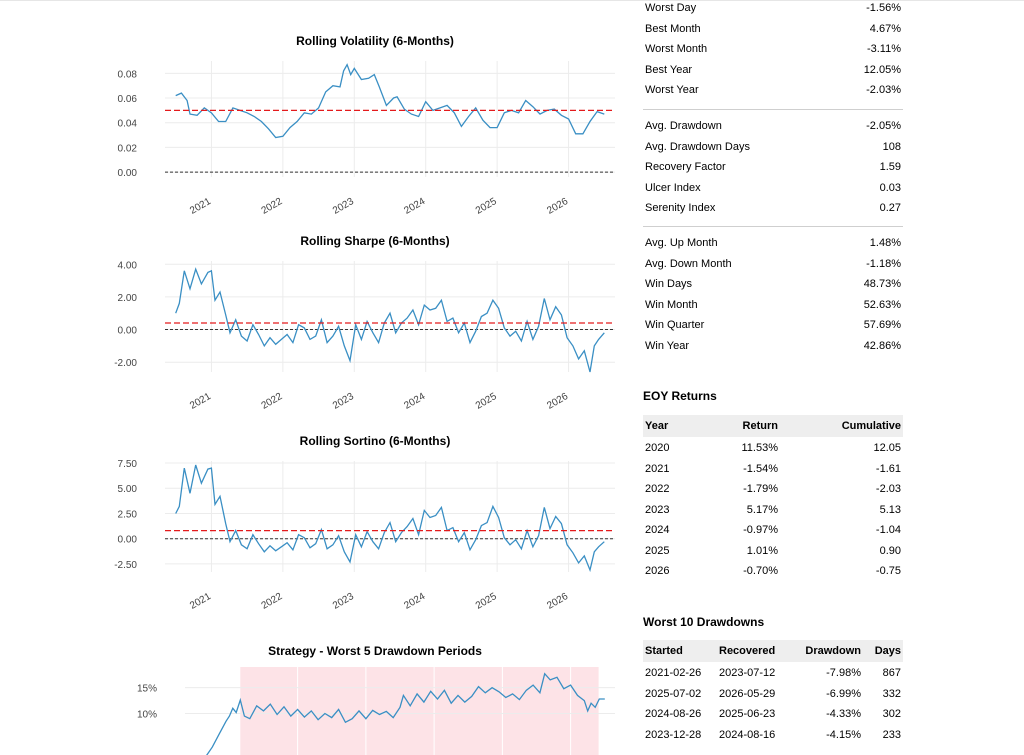 This screenshot has height=755, width=1024. Describe the element at coordinates (890, 550) in the screenshot. I see `eoy-cumulative-cell: 0.90` at that location.